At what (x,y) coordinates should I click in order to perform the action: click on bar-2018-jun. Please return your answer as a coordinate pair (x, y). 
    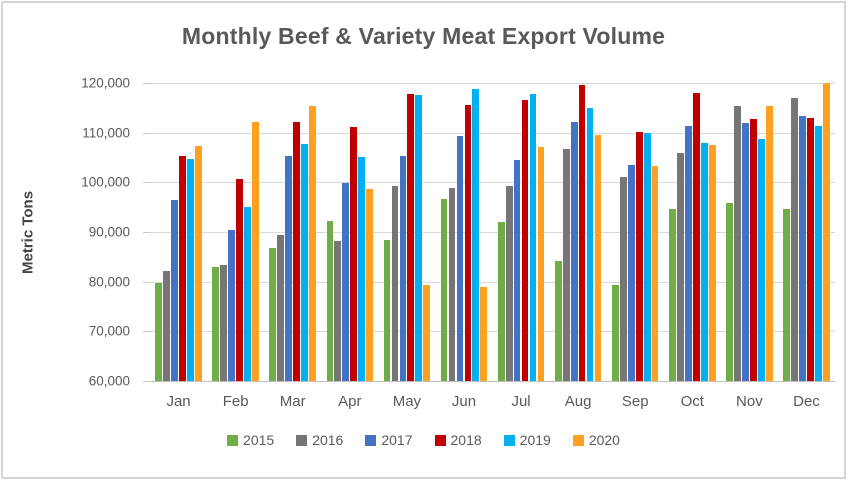
    Looking at the image, I should click on (468, 242).